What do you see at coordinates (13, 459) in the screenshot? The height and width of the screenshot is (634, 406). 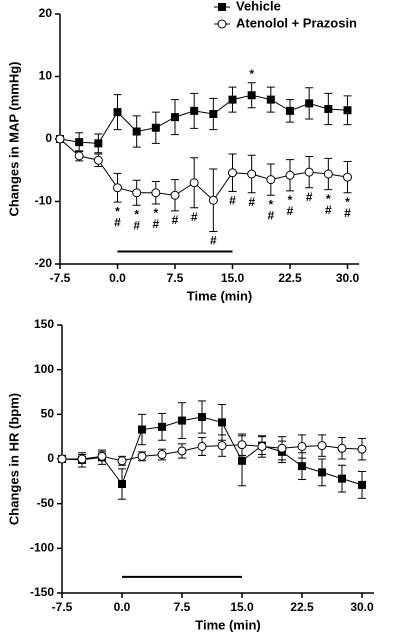 I see `y-axis-label: Changes in HR (bpm)` at bounding box center [13, 459].